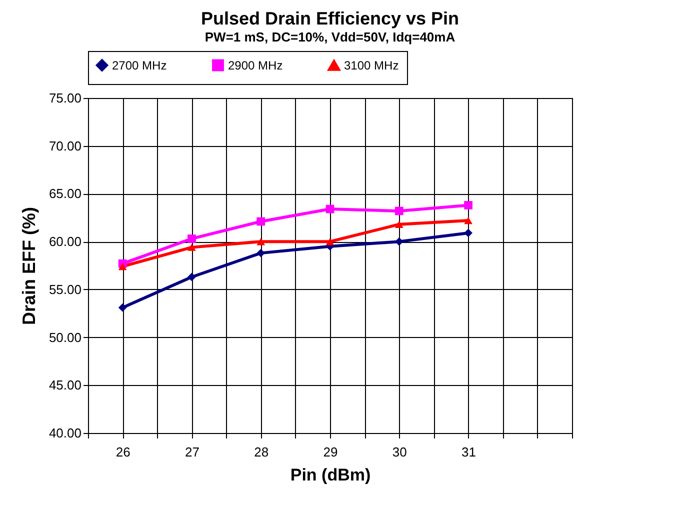 The height and width of the screenshot is (531, 691). Describe the element at coordinates (261, 452) in the screenshot. I see `x-tick-label: 28` at that location.